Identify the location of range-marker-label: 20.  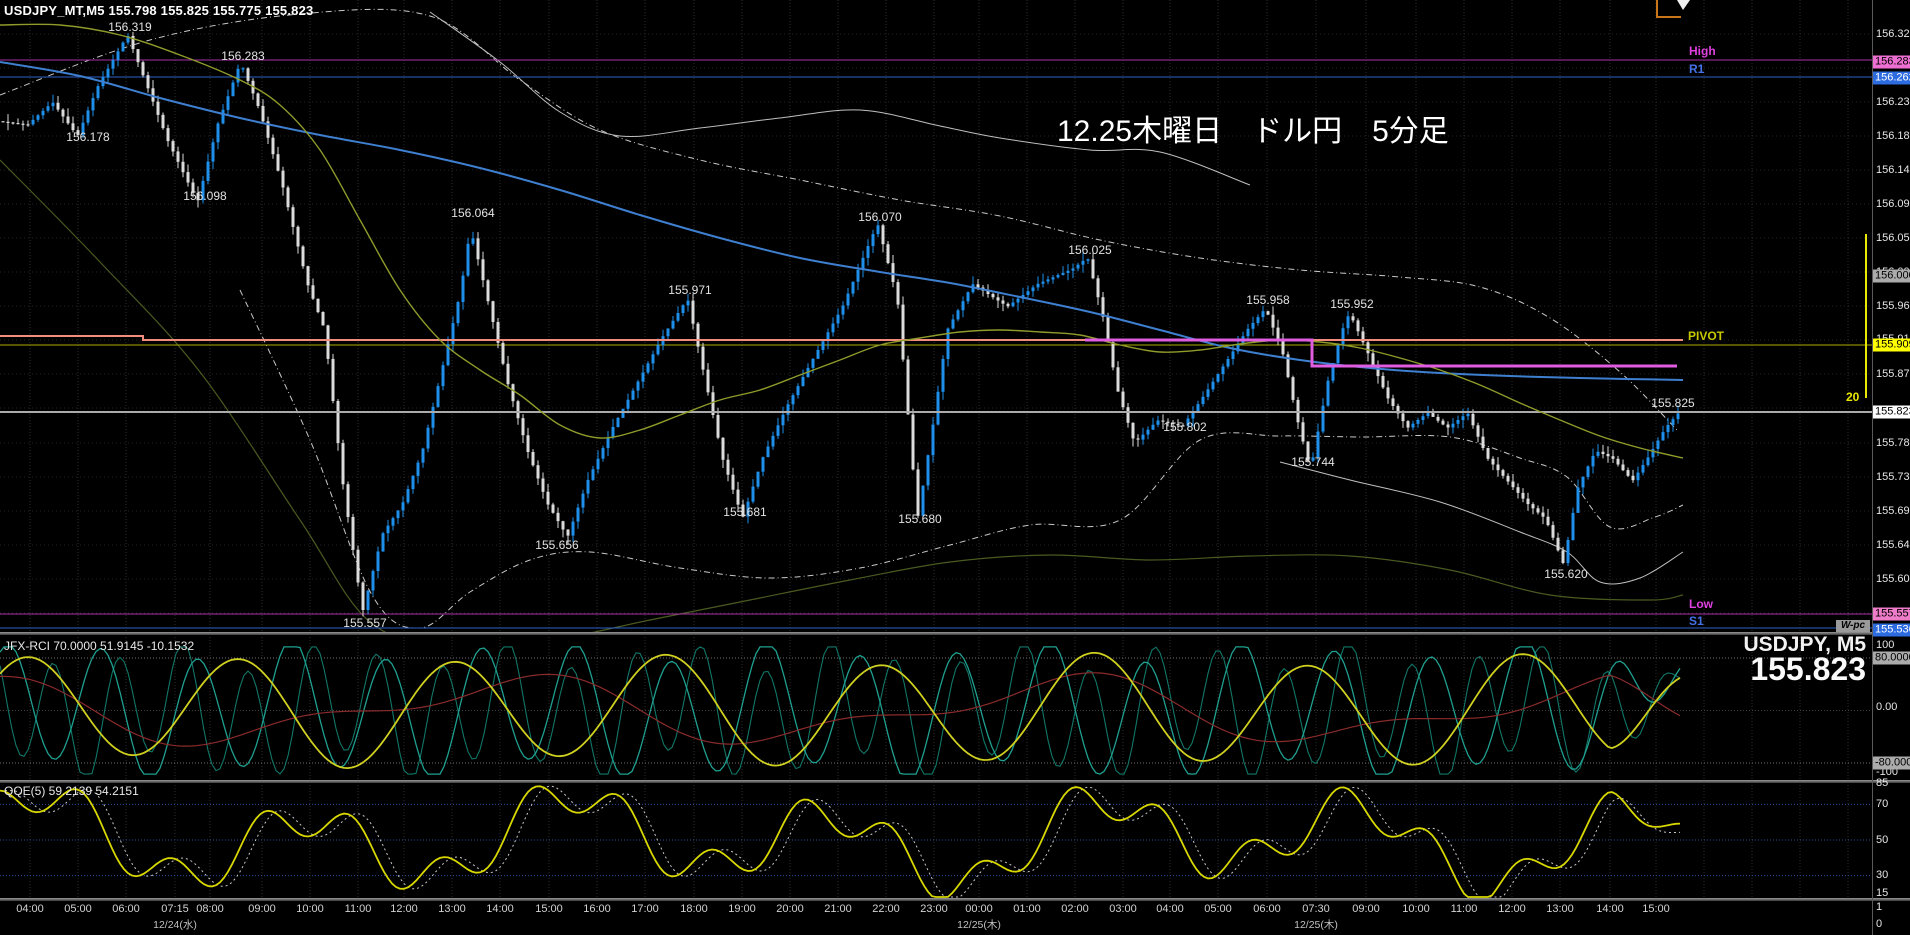
(1853, 397).